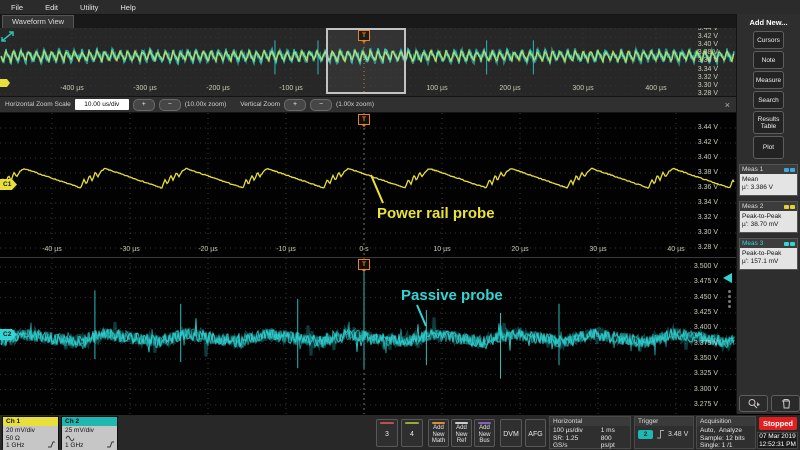 The height and width of the screenshot is (450, 800). What do you see at coordinates (438, 433) in the screenshot?
I see `add-new-math-button: Add New Math` at bounding box center [438, 433].